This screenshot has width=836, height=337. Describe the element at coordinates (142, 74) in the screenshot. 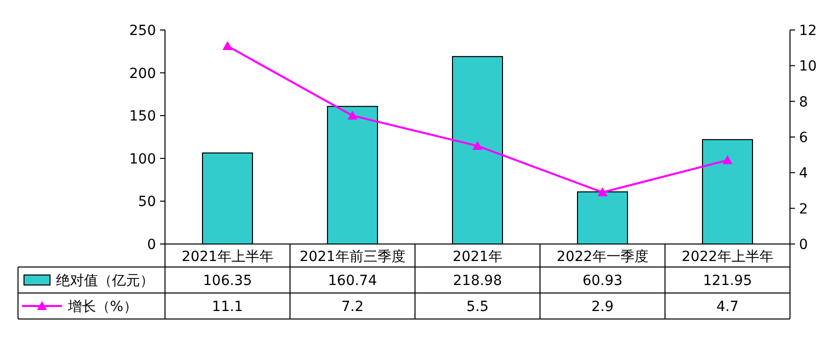

I see `y-tick-label: 200` at that location.